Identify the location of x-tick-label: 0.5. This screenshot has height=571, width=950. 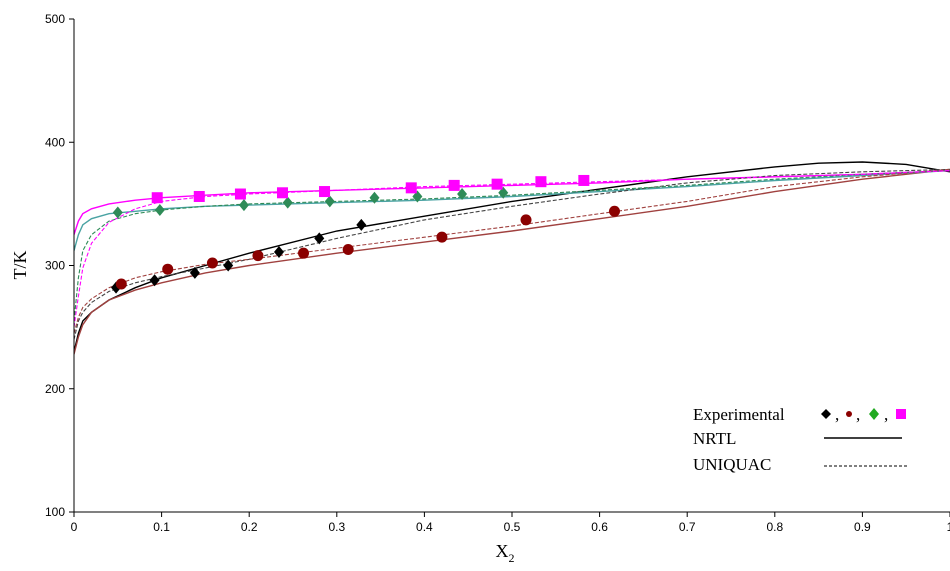
(512, 527).